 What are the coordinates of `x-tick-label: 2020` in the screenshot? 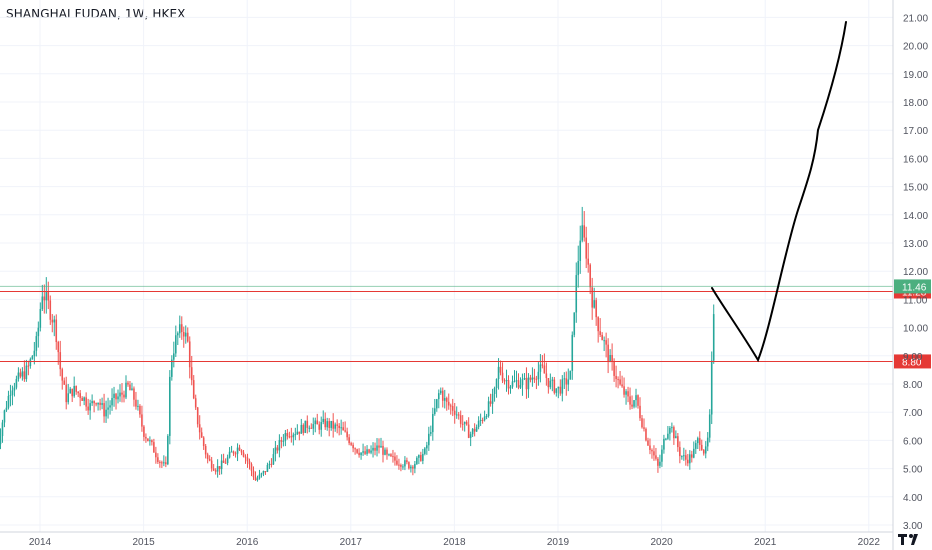 It's located at (661, 542).